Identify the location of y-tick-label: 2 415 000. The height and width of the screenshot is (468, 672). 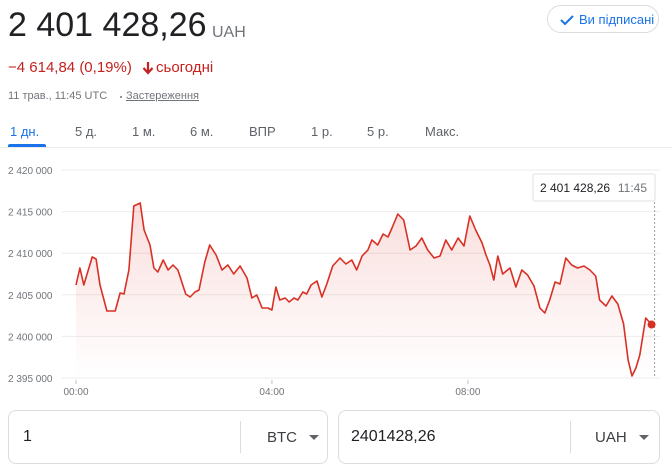
(30, 213).